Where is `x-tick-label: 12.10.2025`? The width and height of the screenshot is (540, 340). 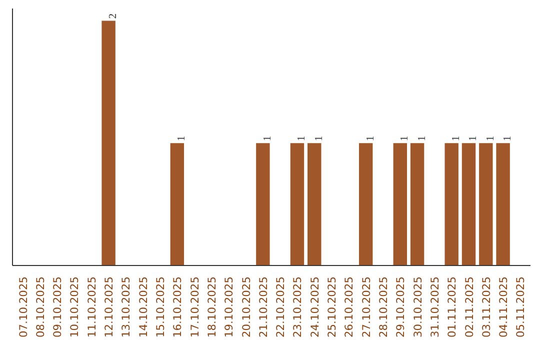 x-tick-label: 12.10.2025 is located at coordinates (109, 307).